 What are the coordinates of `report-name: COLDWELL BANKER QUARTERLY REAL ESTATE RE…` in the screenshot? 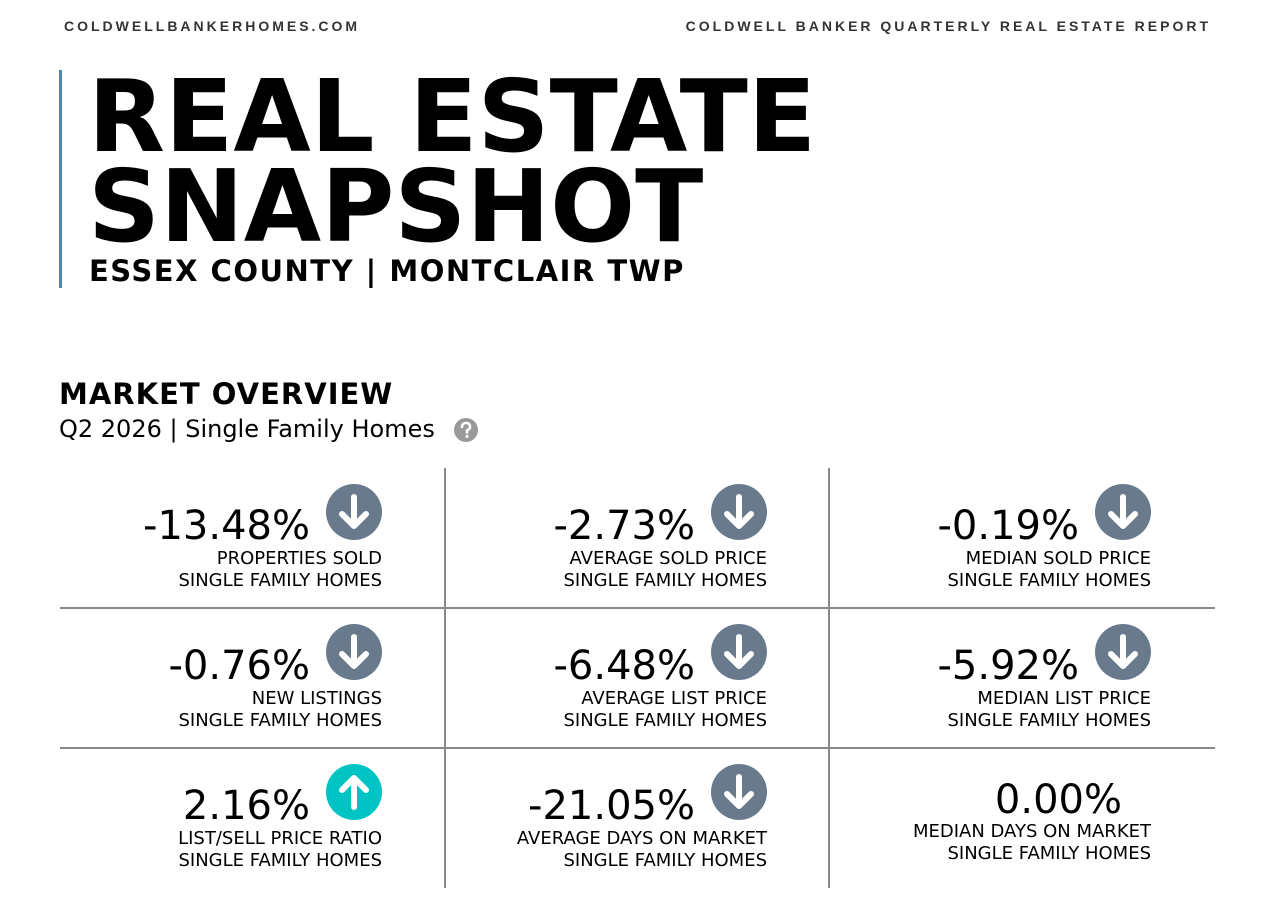 It's located at (948, 26).